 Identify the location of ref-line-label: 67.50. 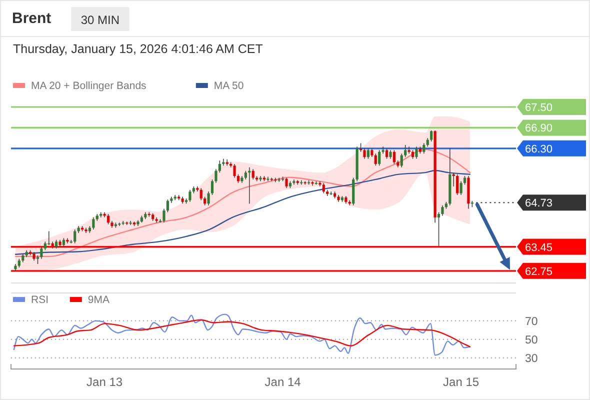
(539, 108).